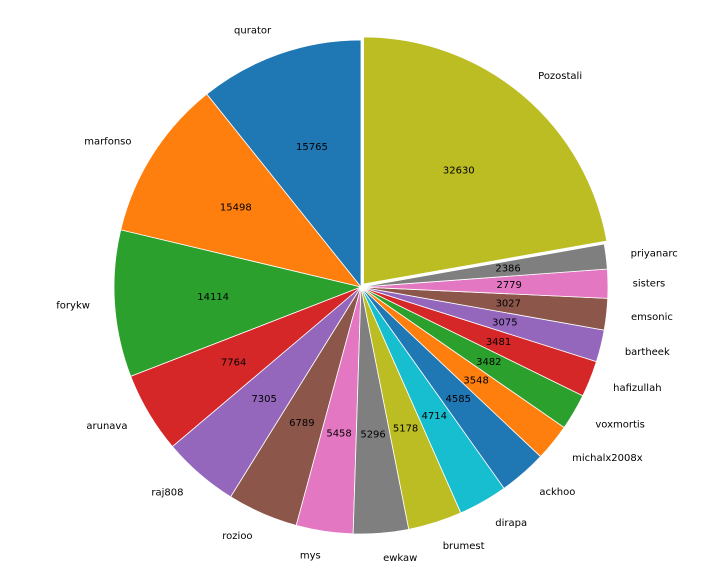 The height and width of the screenshot is (576, 720). What do you see at coordinates (507, 269) in the screenshot?
I see `slice-value-priyanarc: 2386` at bounding box center [507, 269].